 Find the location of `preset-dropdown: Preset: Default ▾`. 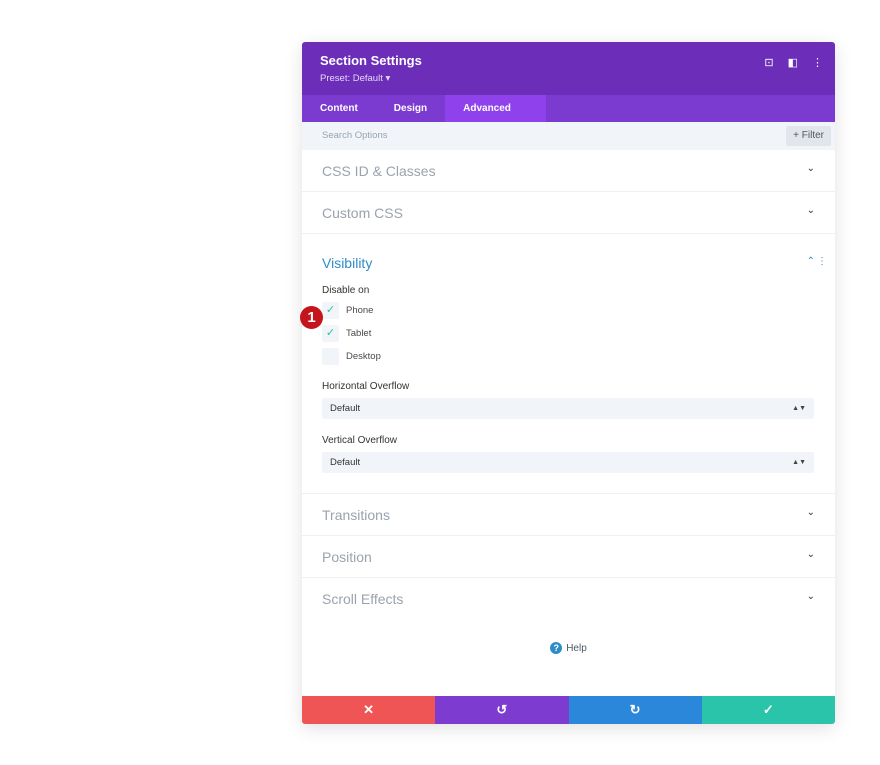

preset-dropdown: Preset: Default ▾ is located at coordinates (355, 78).